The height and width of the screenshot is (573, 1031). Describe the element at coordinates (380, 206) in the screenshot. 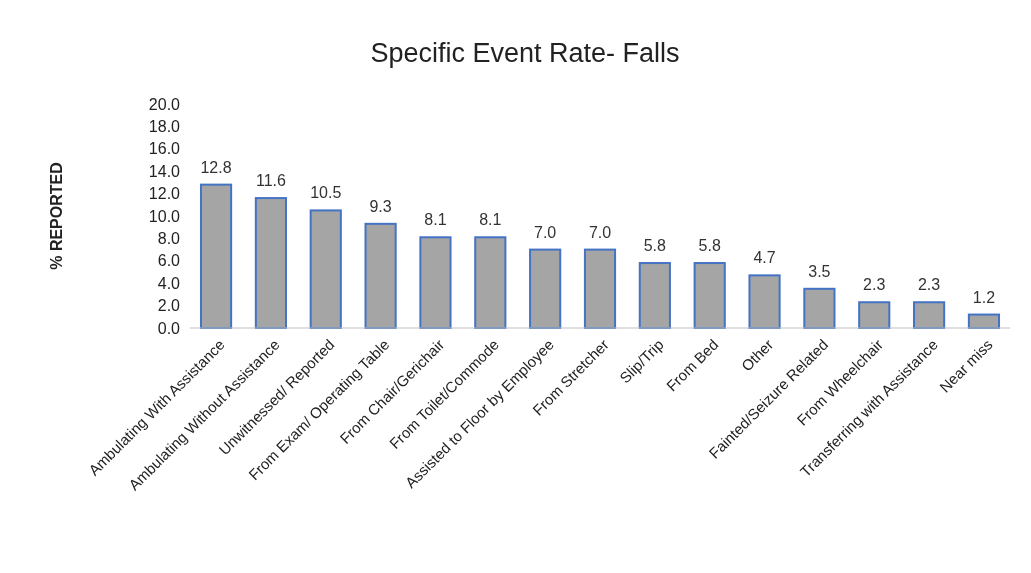

I see `data-label: 9.3` at that location.